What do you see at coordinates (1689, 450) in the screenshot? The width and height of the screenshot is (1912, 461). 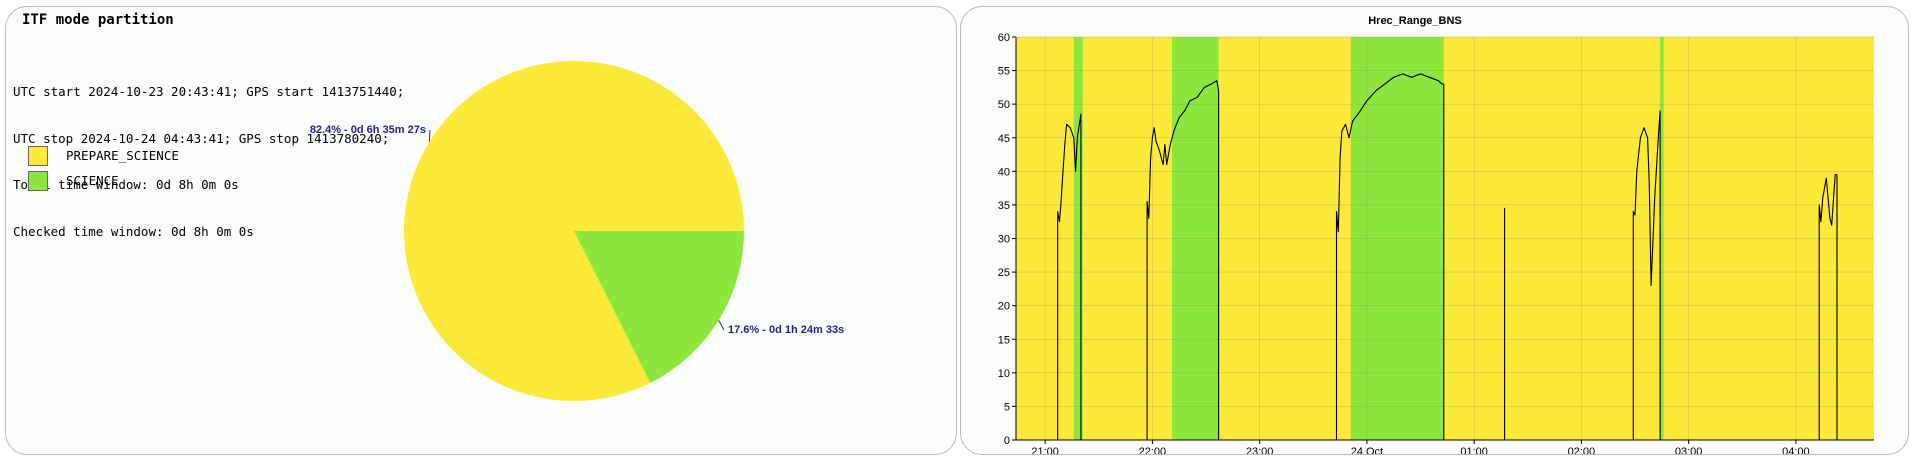 I see `x-tick-label-6: 03:00` at bounding box center [1689, 450].